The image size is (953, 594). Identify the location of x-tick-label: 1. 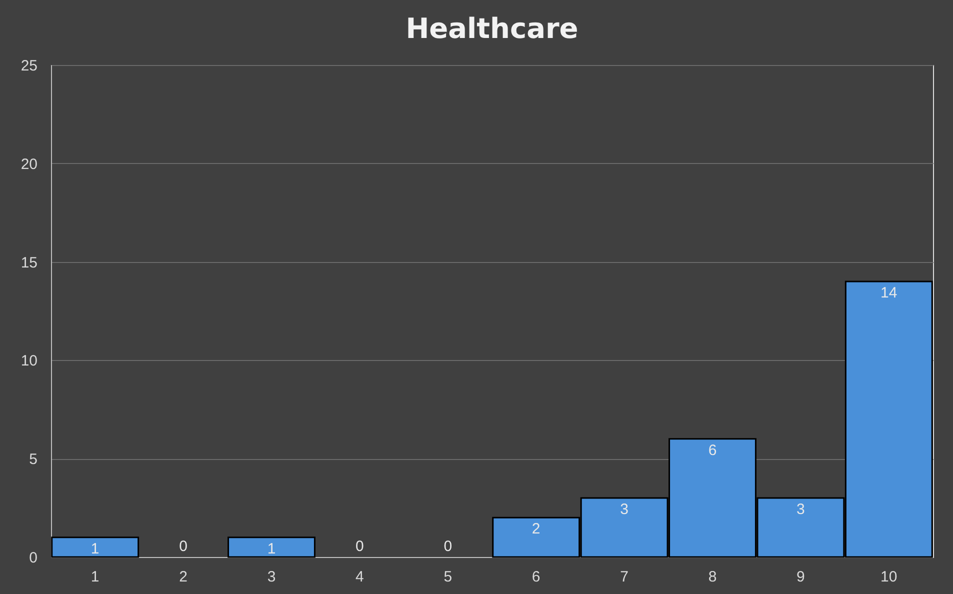
(95, 577).